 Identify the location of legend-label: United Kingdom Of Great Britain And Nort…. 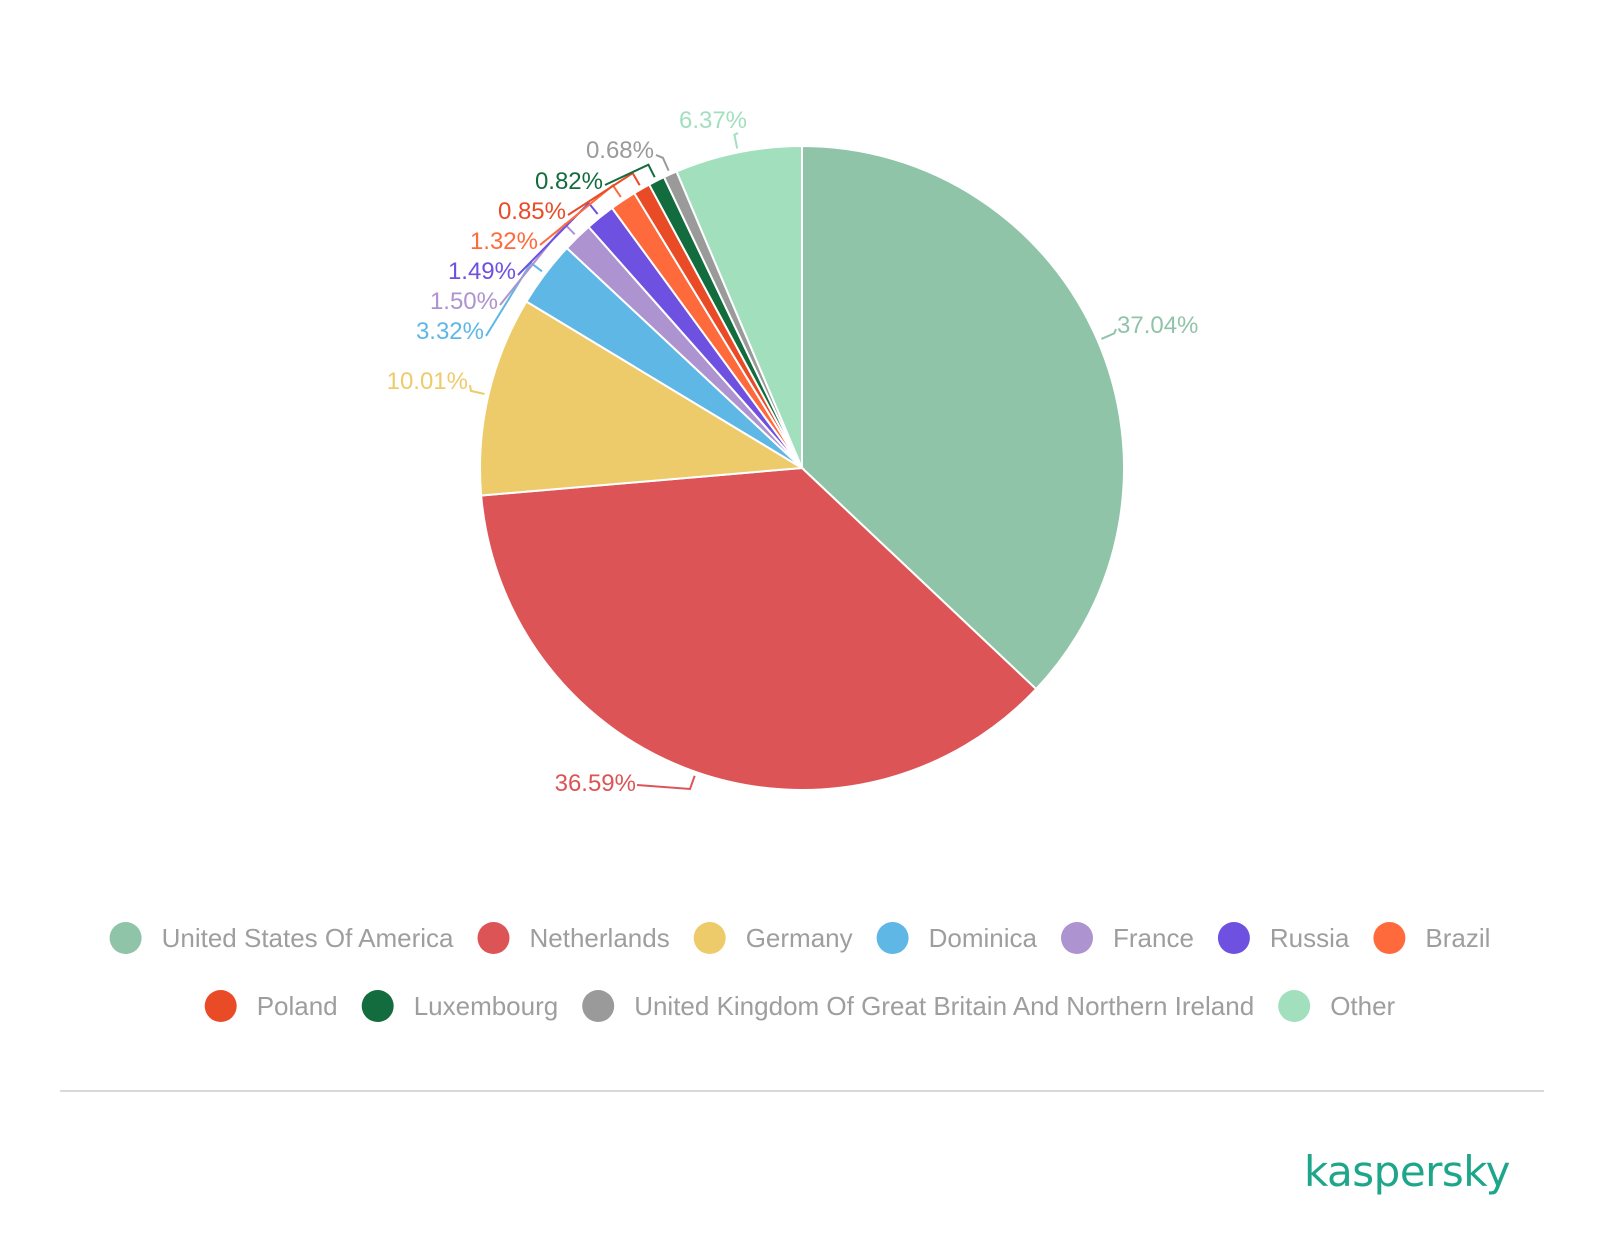
(944, 1006).